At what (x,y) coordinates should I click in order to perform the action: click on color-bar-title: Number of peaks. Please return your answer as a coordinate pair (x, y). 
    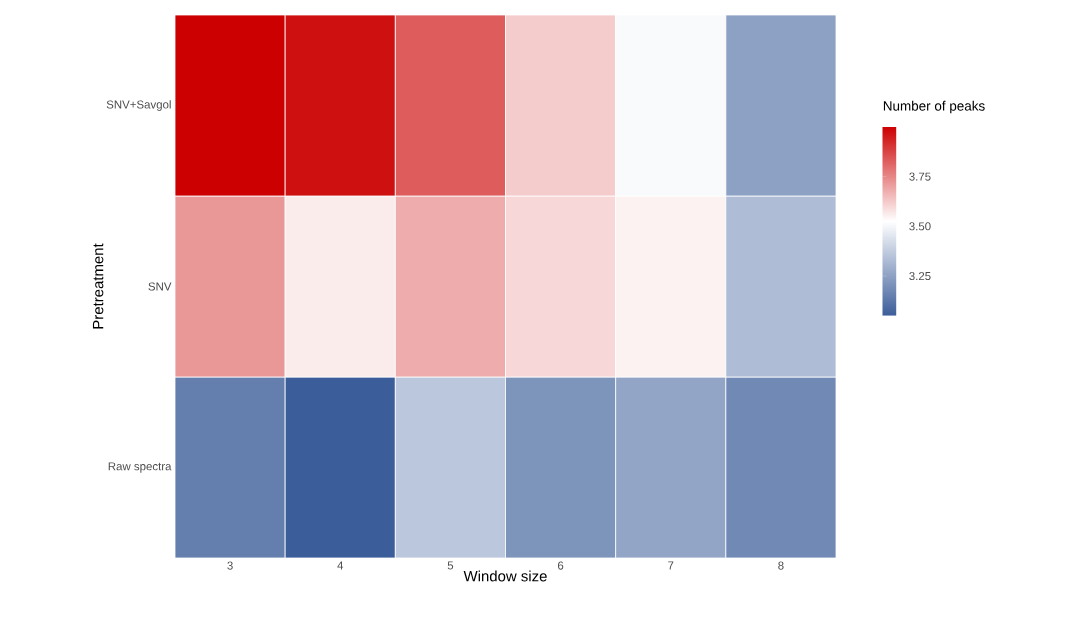
    Looking at the image, I should click on (934, 107).